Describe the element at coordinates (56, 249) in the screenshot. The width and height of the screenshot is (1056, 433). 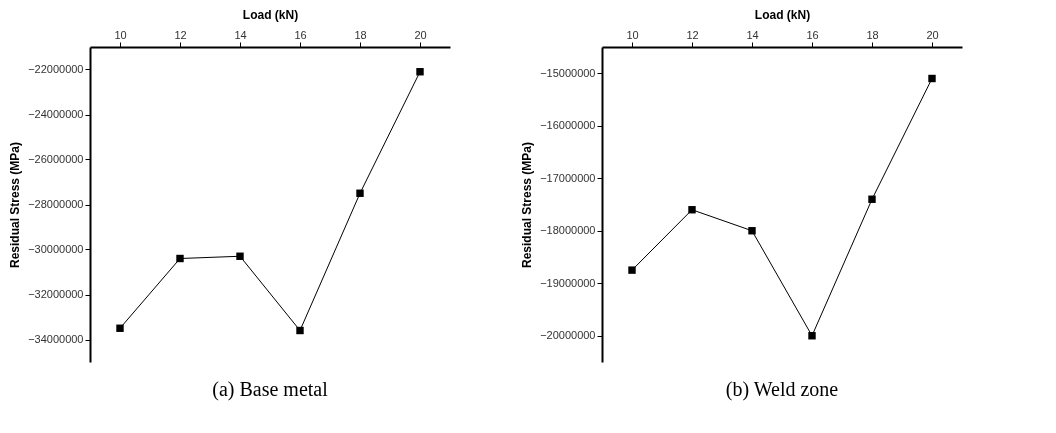
I see `y-tick-label: −30000000` at that location.